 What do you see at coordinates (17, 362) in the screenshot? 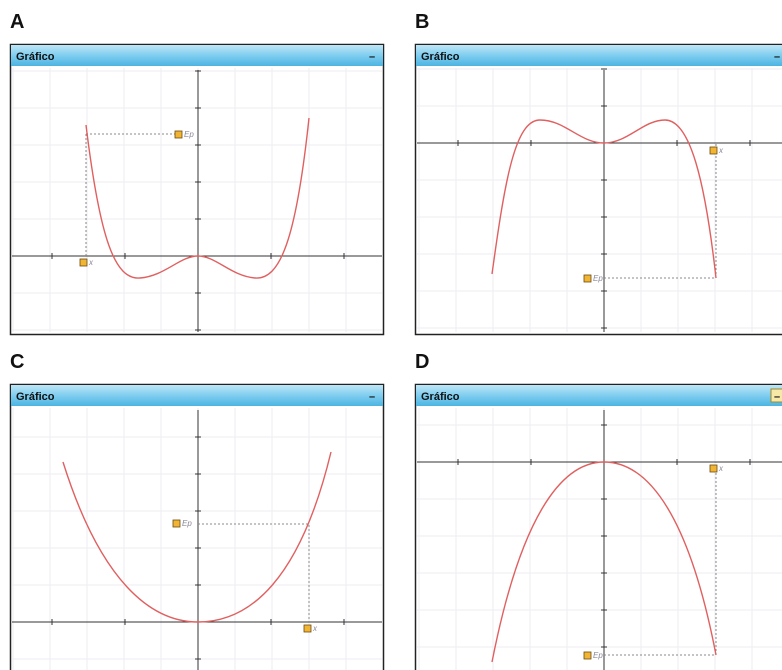
I see `panel-label: C` at bounding box center [17, 362].